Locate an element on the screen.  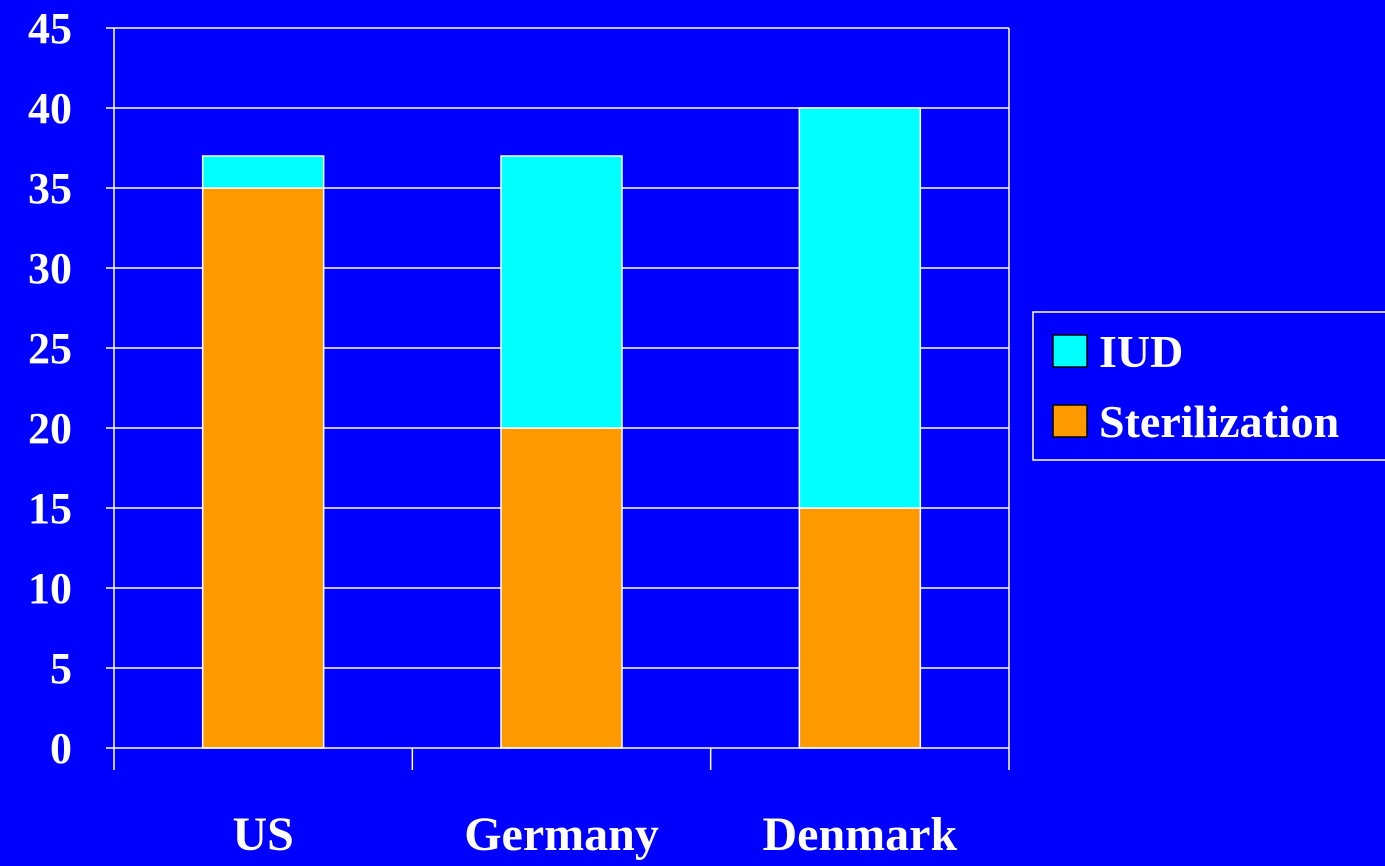
x-tick-label: Denmark is located at coordinates (860, 834).